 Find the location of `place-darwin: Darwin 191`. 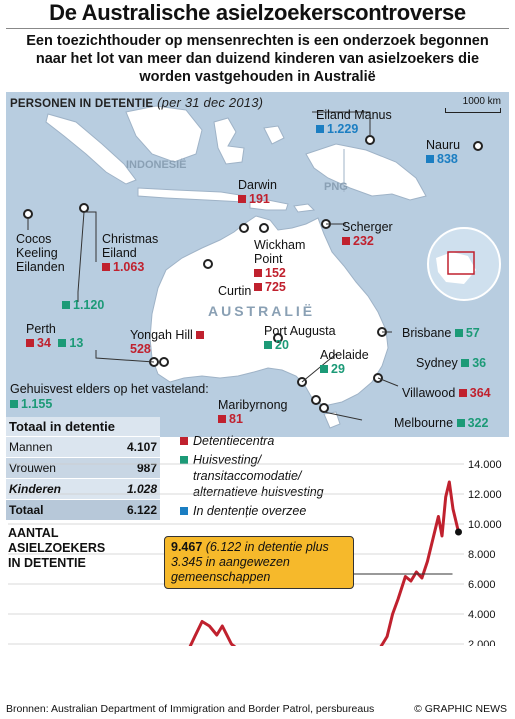

place-darwin: Darwin 191 is located at coordinates (257, 192).